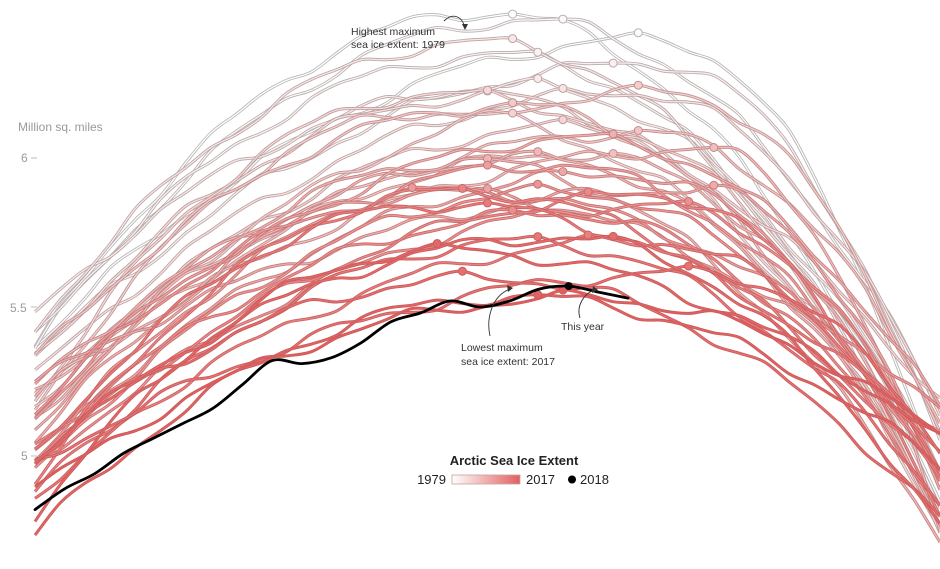 This screenshot has height=569, width=940. Describe the element at coordinates (538, 152) in the screenshot. I see `max-marker-1996` at that location.